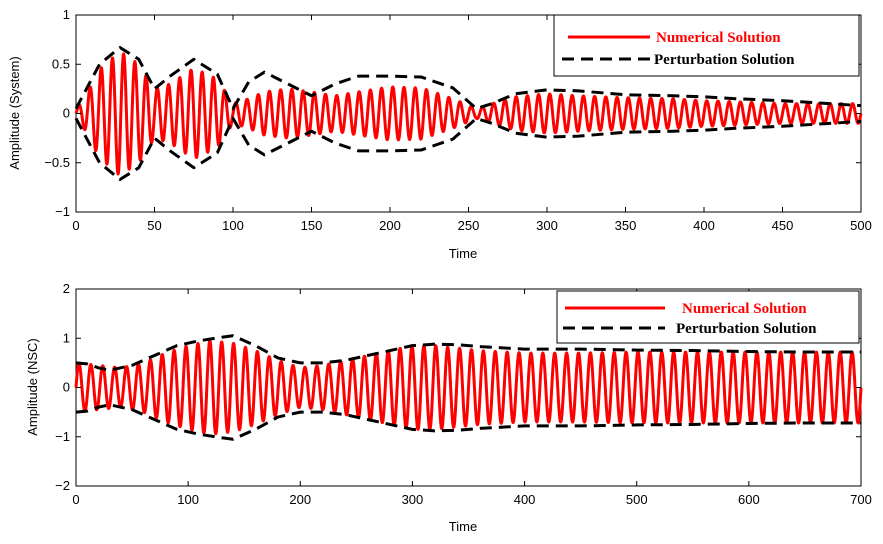 This screenshot has width=883, height=544. I want to click on y-tick-label: 2, so click(66, 288).